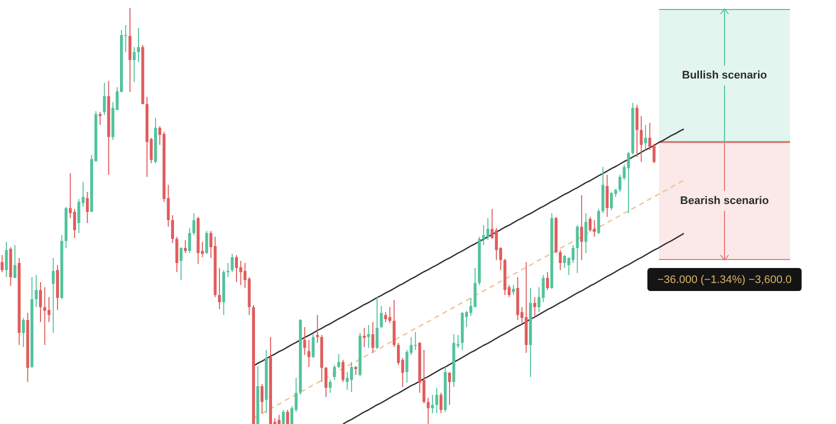 The height and width of the screenshot is (424, 836). Describe the element at coordinates (724, 280) in the screenshot. I see `annotation: −36.000 (−1.34%) −3,600.0` at that location.